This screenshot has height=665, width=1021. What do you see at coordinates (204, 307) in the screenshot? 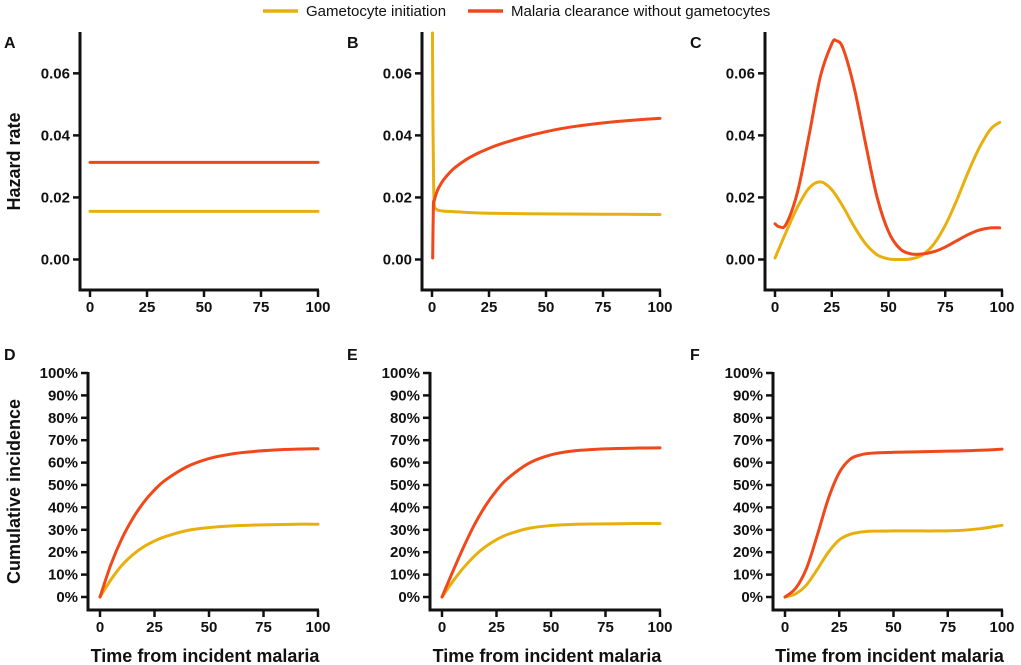
I see `x-tick-label-a: 50` at bounding box center [204, 307].